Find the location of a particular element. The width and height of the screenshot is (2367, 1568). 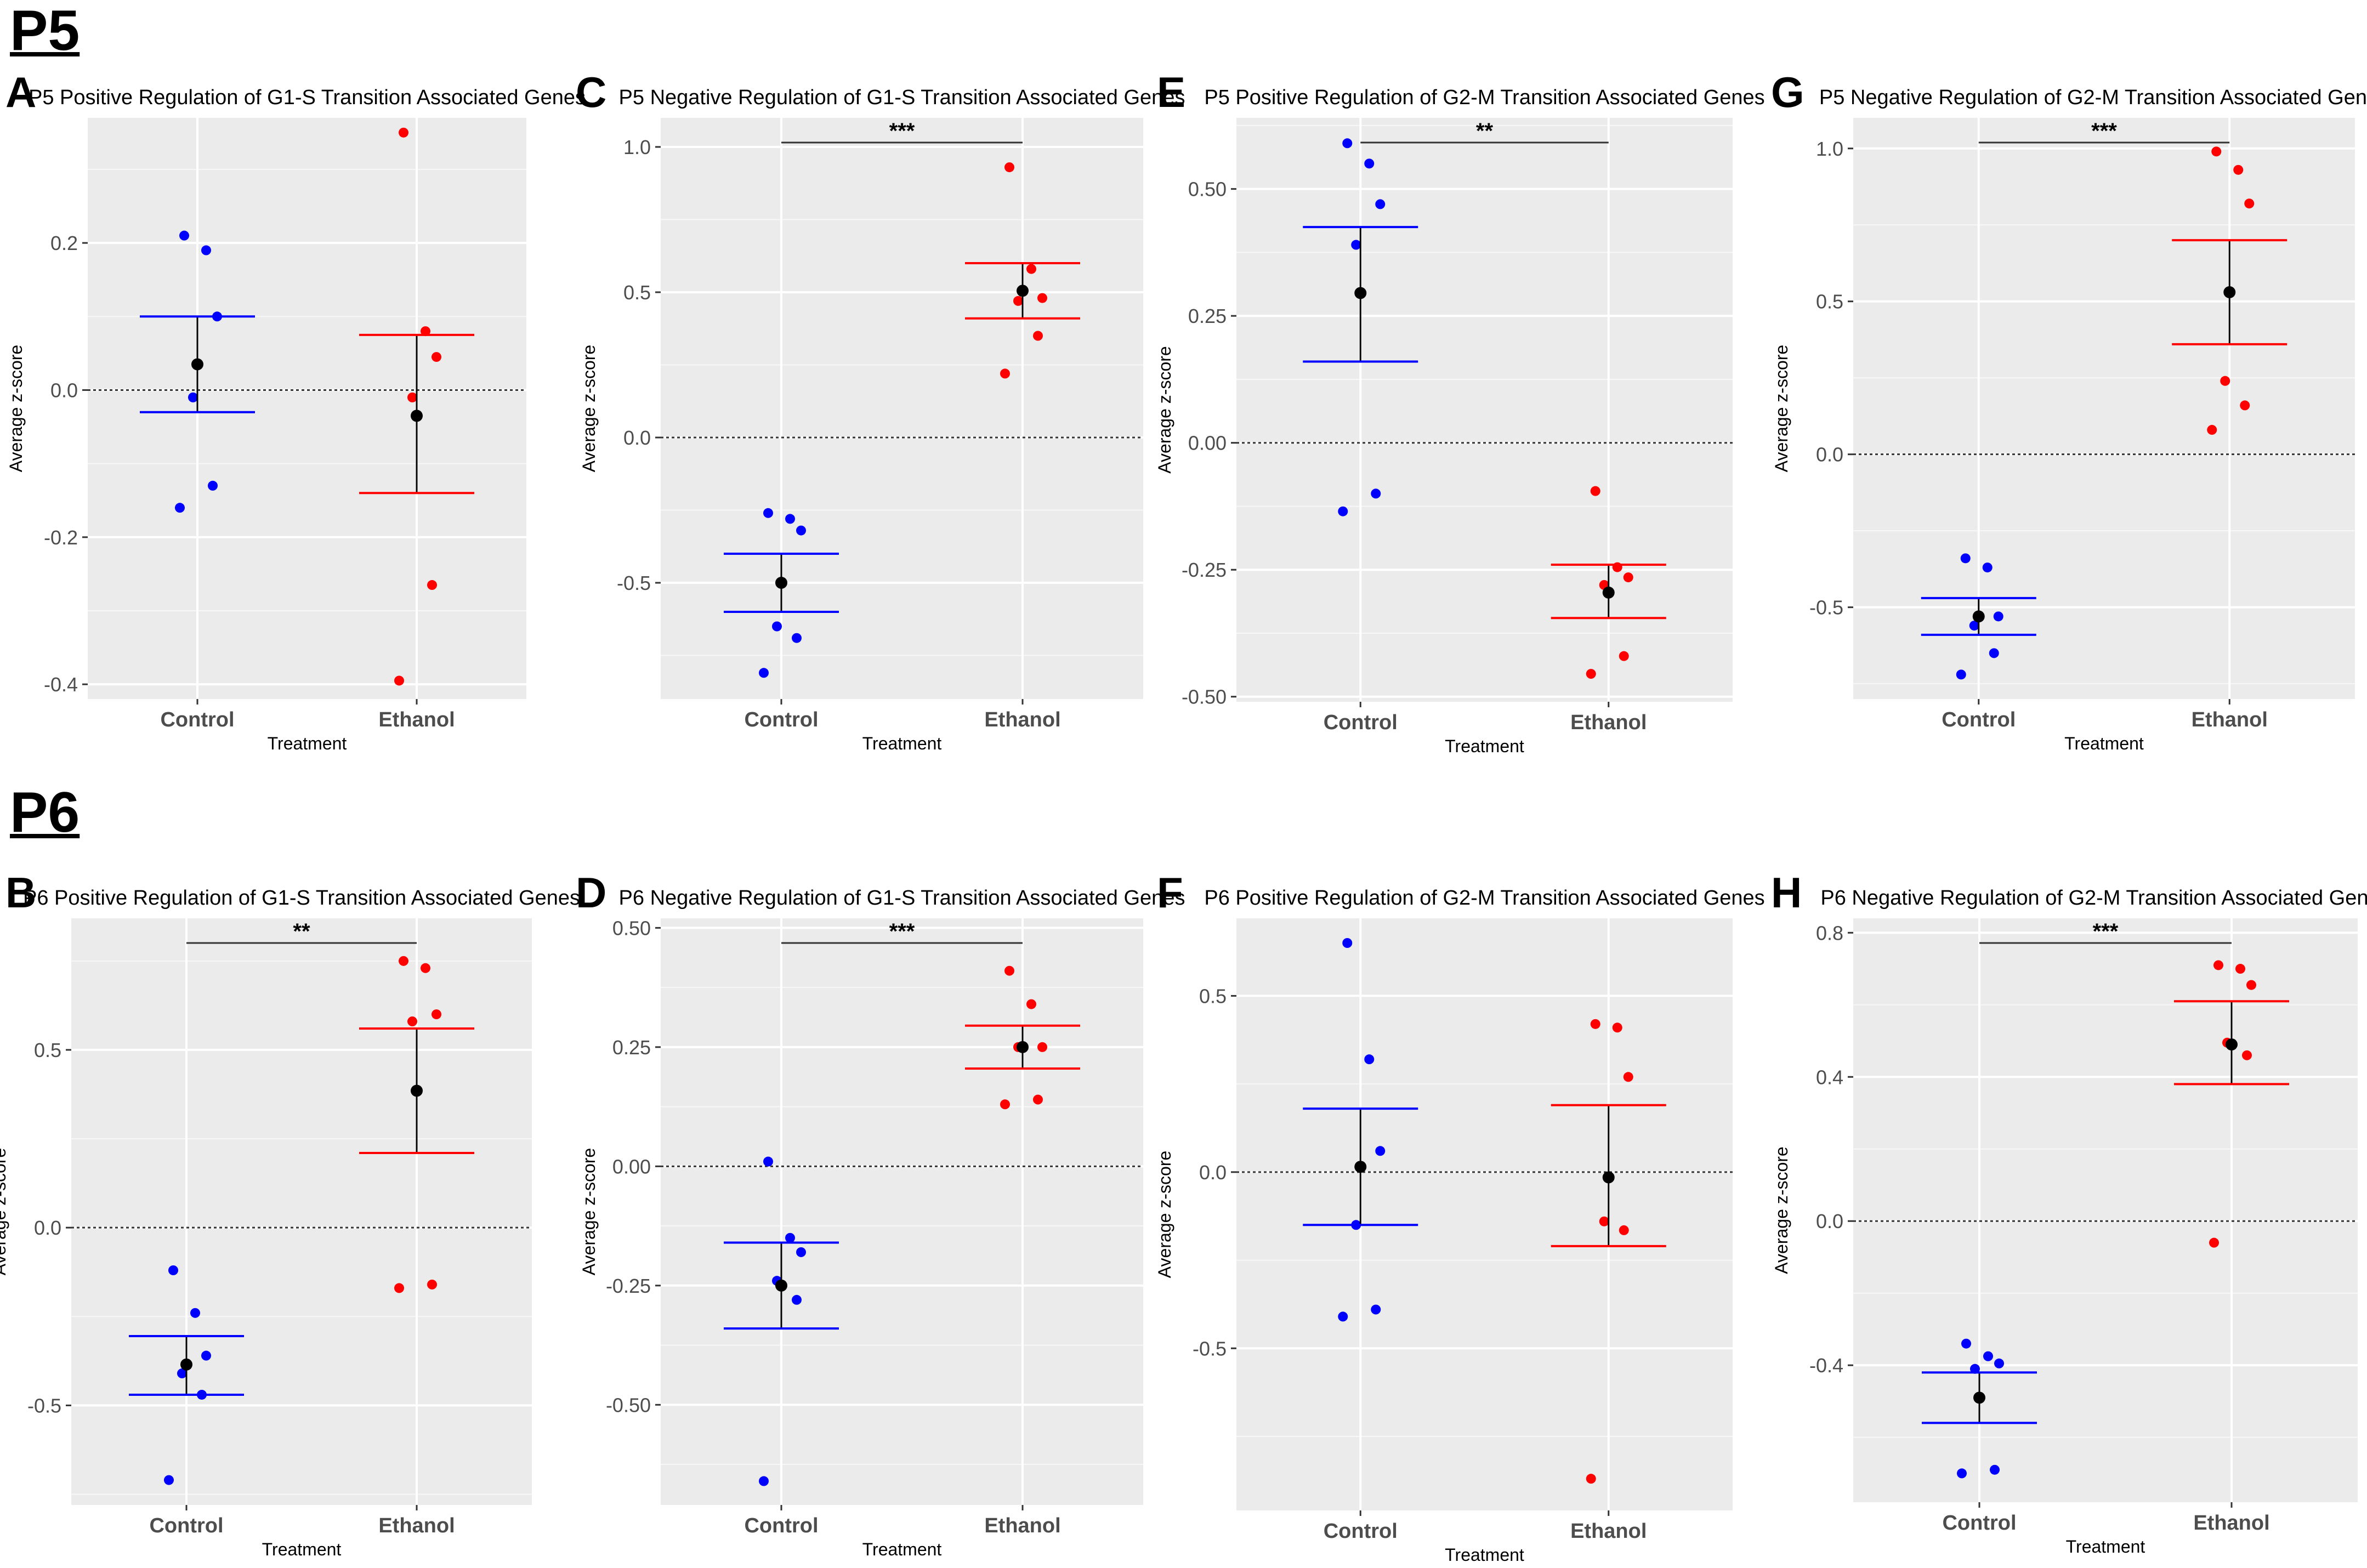

y-tick-label: -0.25 is located at coordinates (628, 1286).